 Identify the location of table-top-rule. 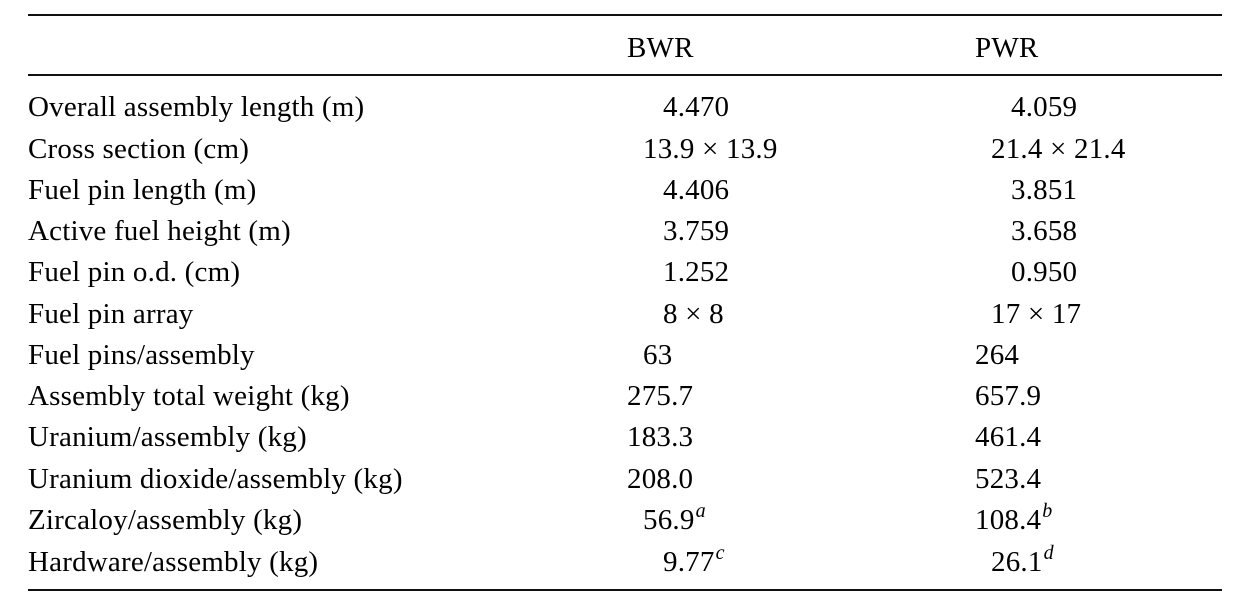
(625, 15).